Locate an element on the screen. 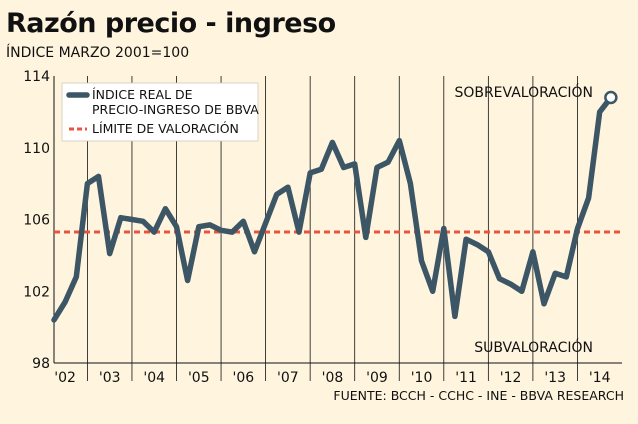 This screenshot has height=424, width=638. y-tick-label: 114 is located at coordinates (36, 77).